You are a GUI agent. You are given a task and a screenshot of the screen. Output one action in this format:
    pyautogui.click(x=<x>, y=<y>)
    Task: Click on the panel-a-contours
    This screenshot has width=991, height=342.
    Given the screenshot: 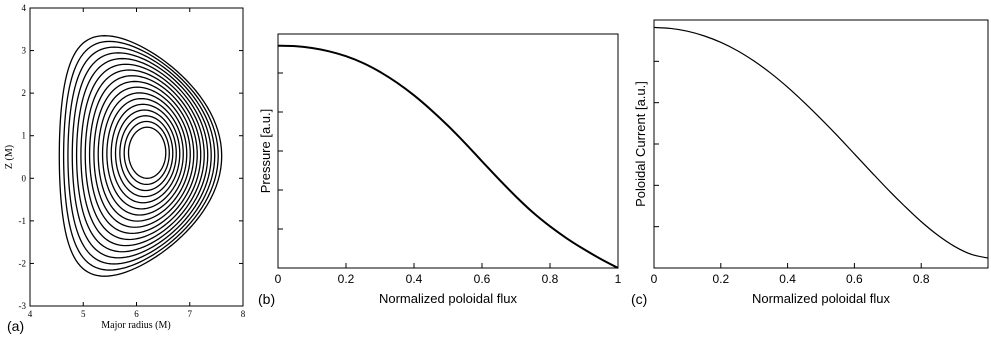 What is the action you would take?
    pyautogui.click(x=140, y=156)
    